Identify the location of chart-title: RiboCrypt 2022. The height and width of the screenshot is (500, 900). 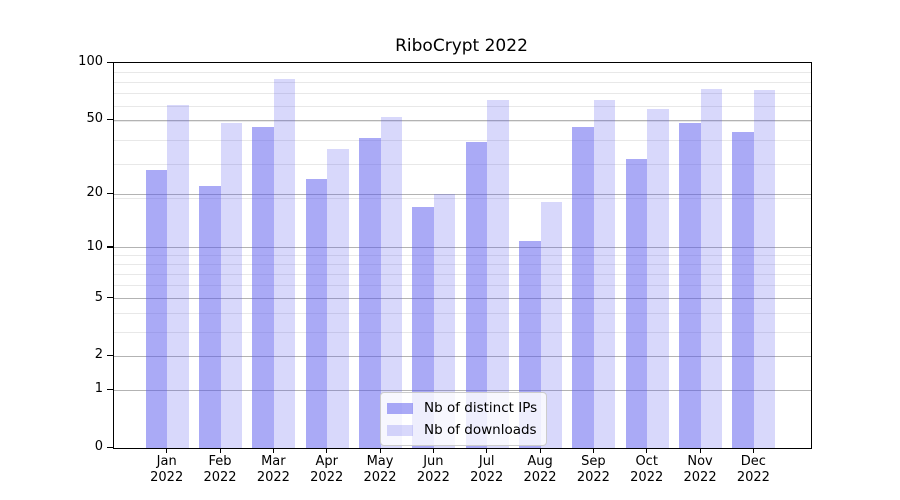
(461, 46).